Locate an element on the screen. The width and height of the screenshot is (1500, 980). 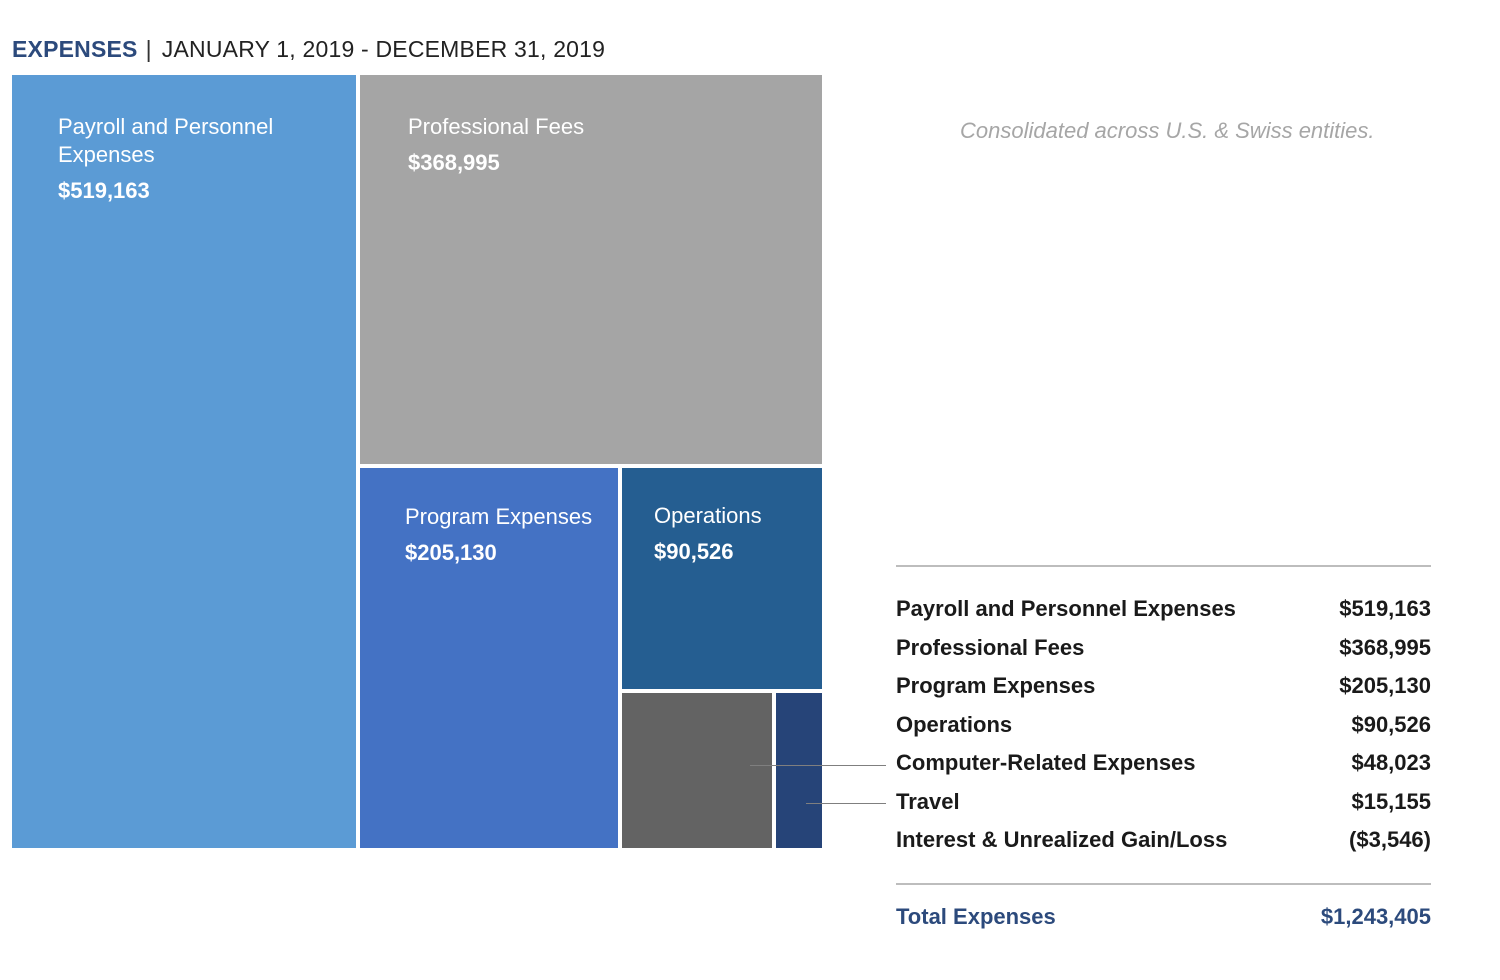
row-label: Computer-Related Expenses is located at coordinates (1046, 762).